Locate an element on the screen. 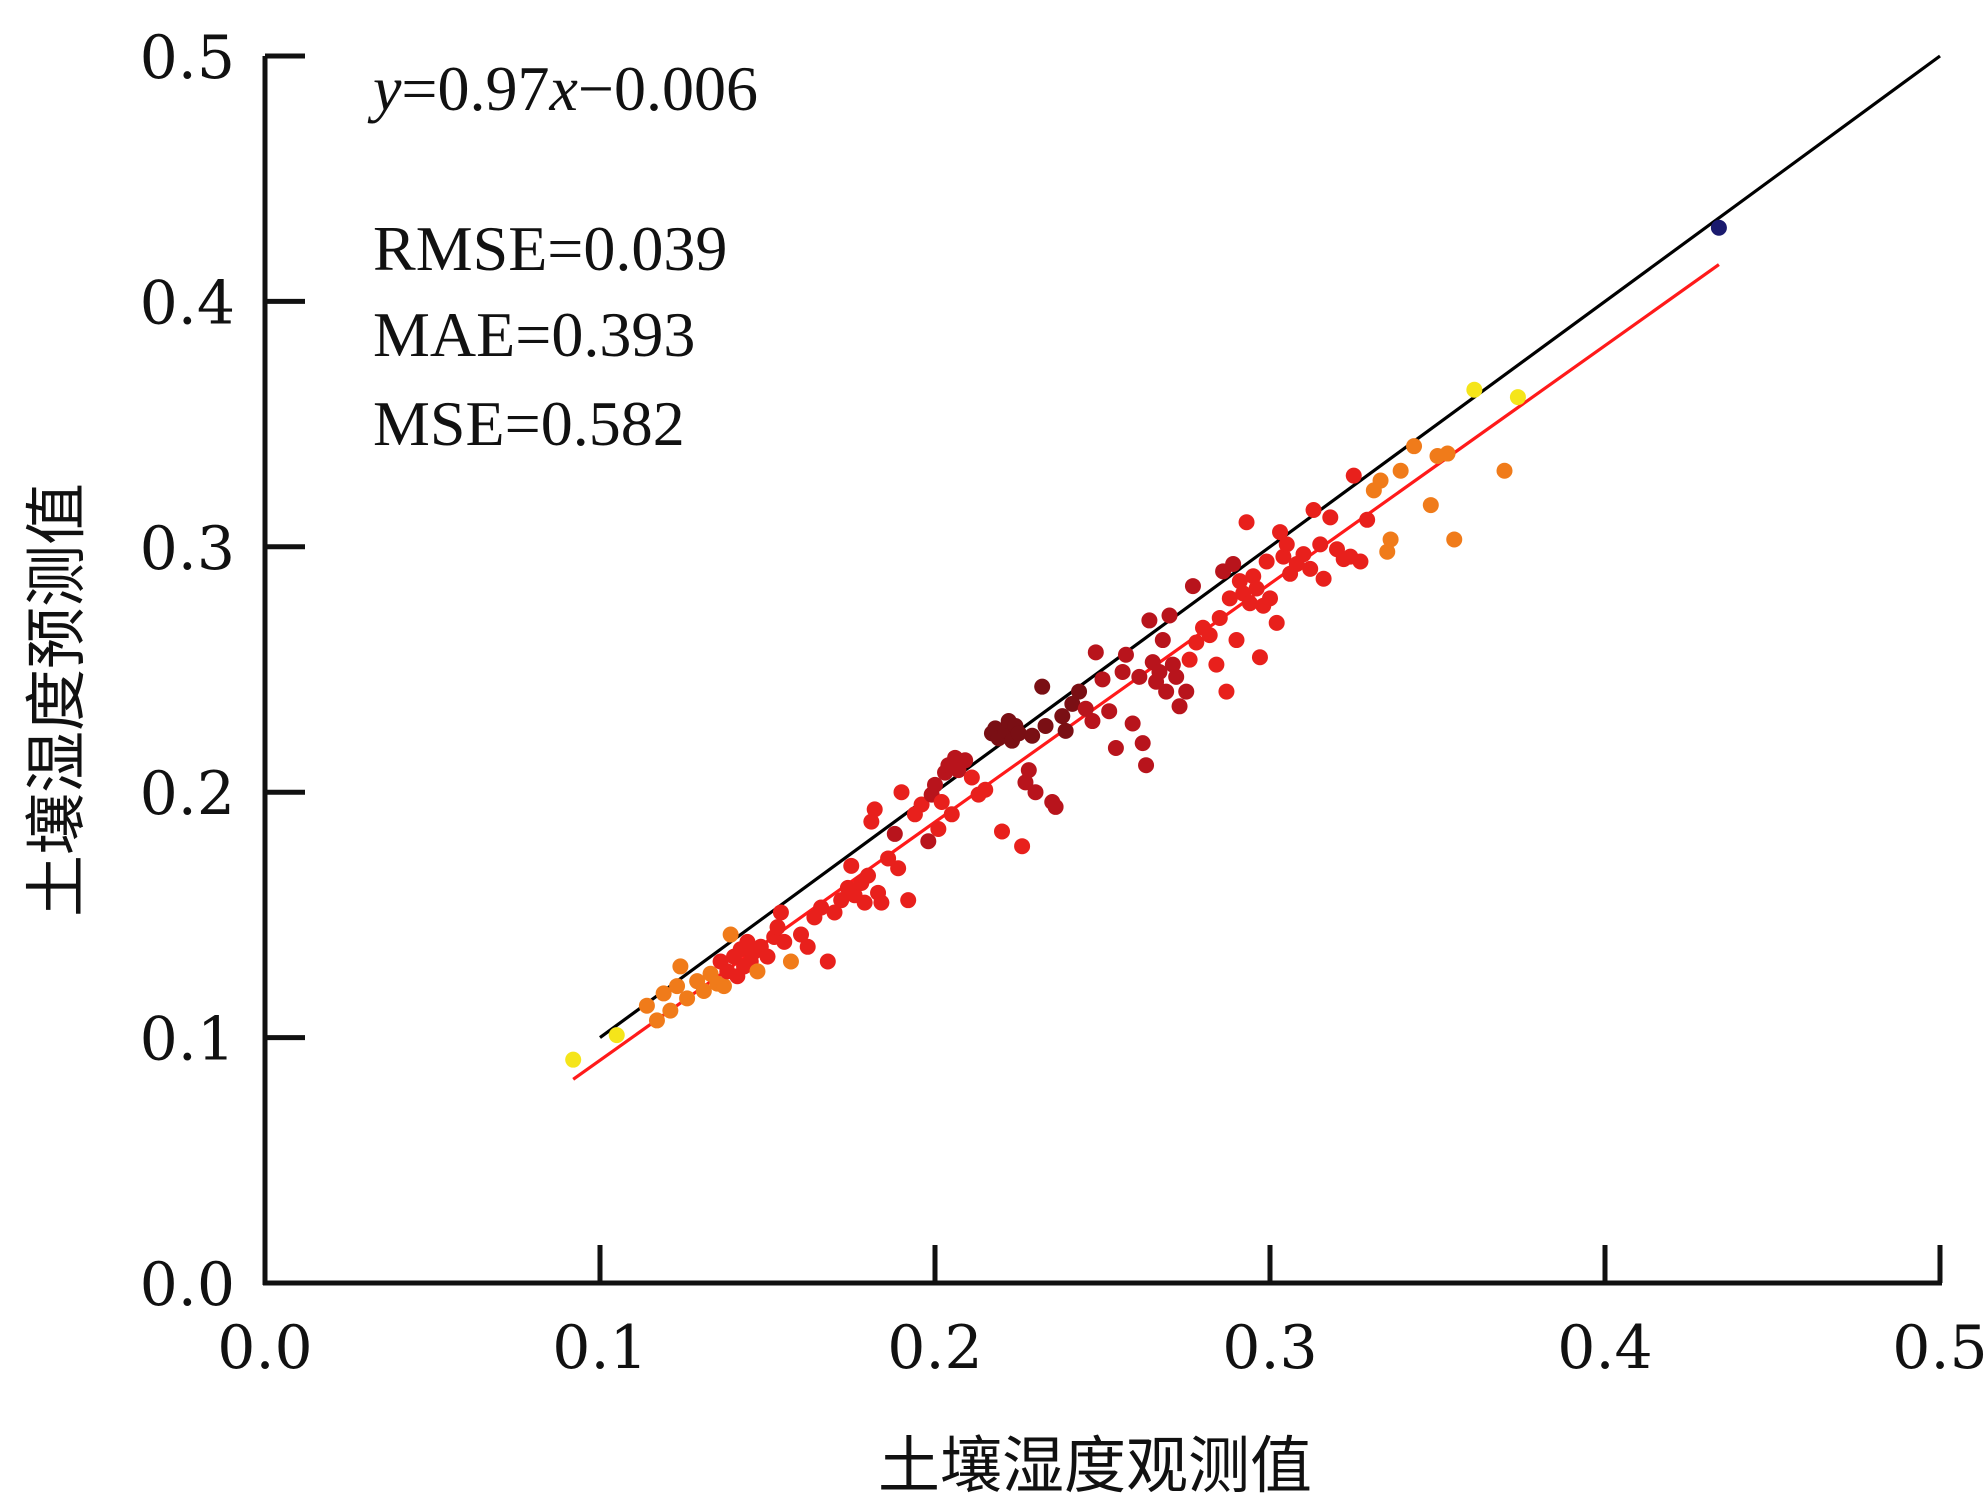 This screenshot has height=1507, width=1986. equation-intercept: −0.006 is located at coordinates (668, 88).